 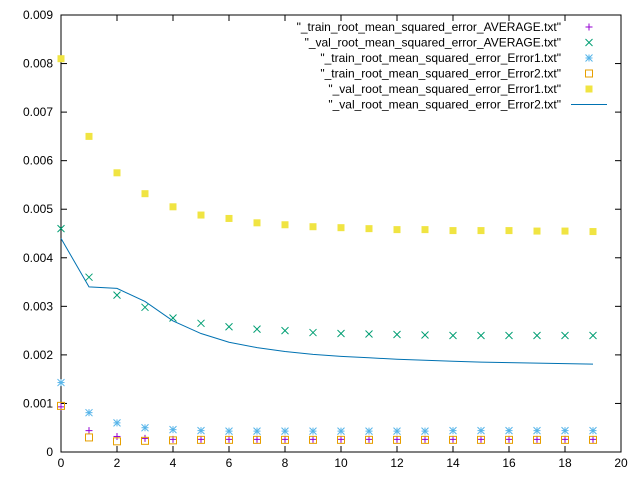 I want to click on x-tick-label: 10, so click(x=341, y=463).